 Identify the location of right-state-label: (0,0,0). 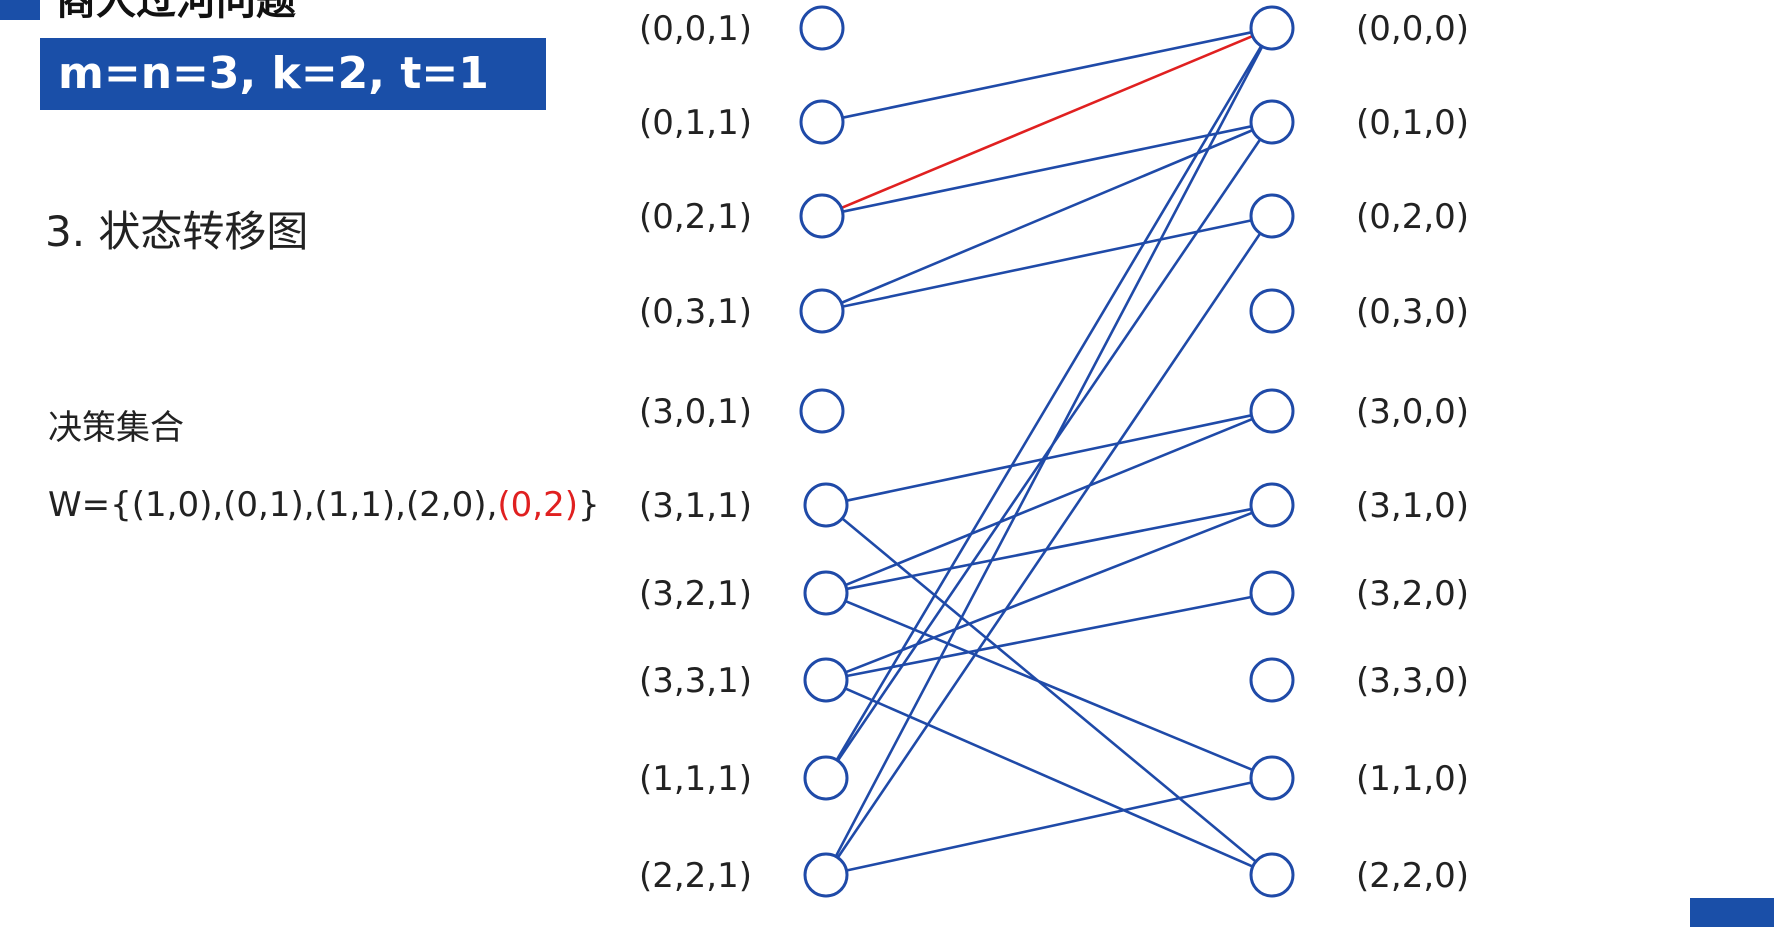
(1412, 29).